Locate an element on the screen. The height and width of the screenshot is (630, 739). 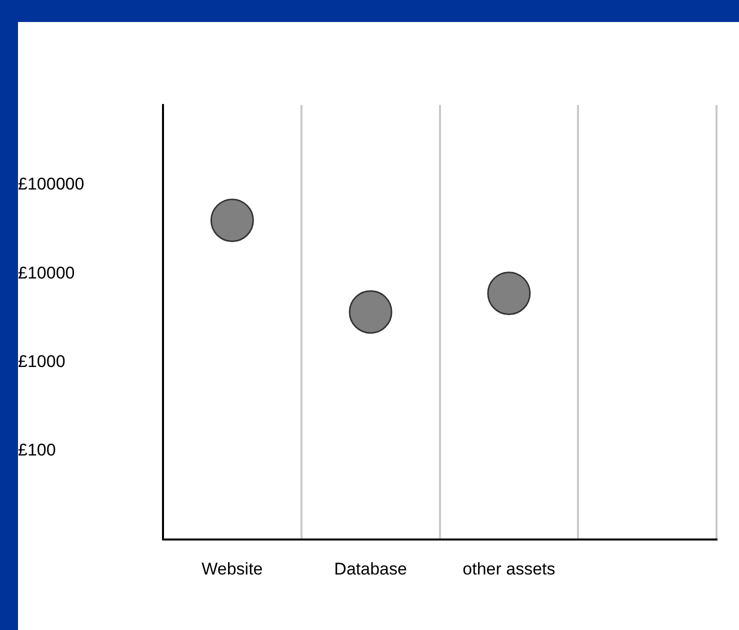
x-tick-label: Website is located at coordinates (232, 568).